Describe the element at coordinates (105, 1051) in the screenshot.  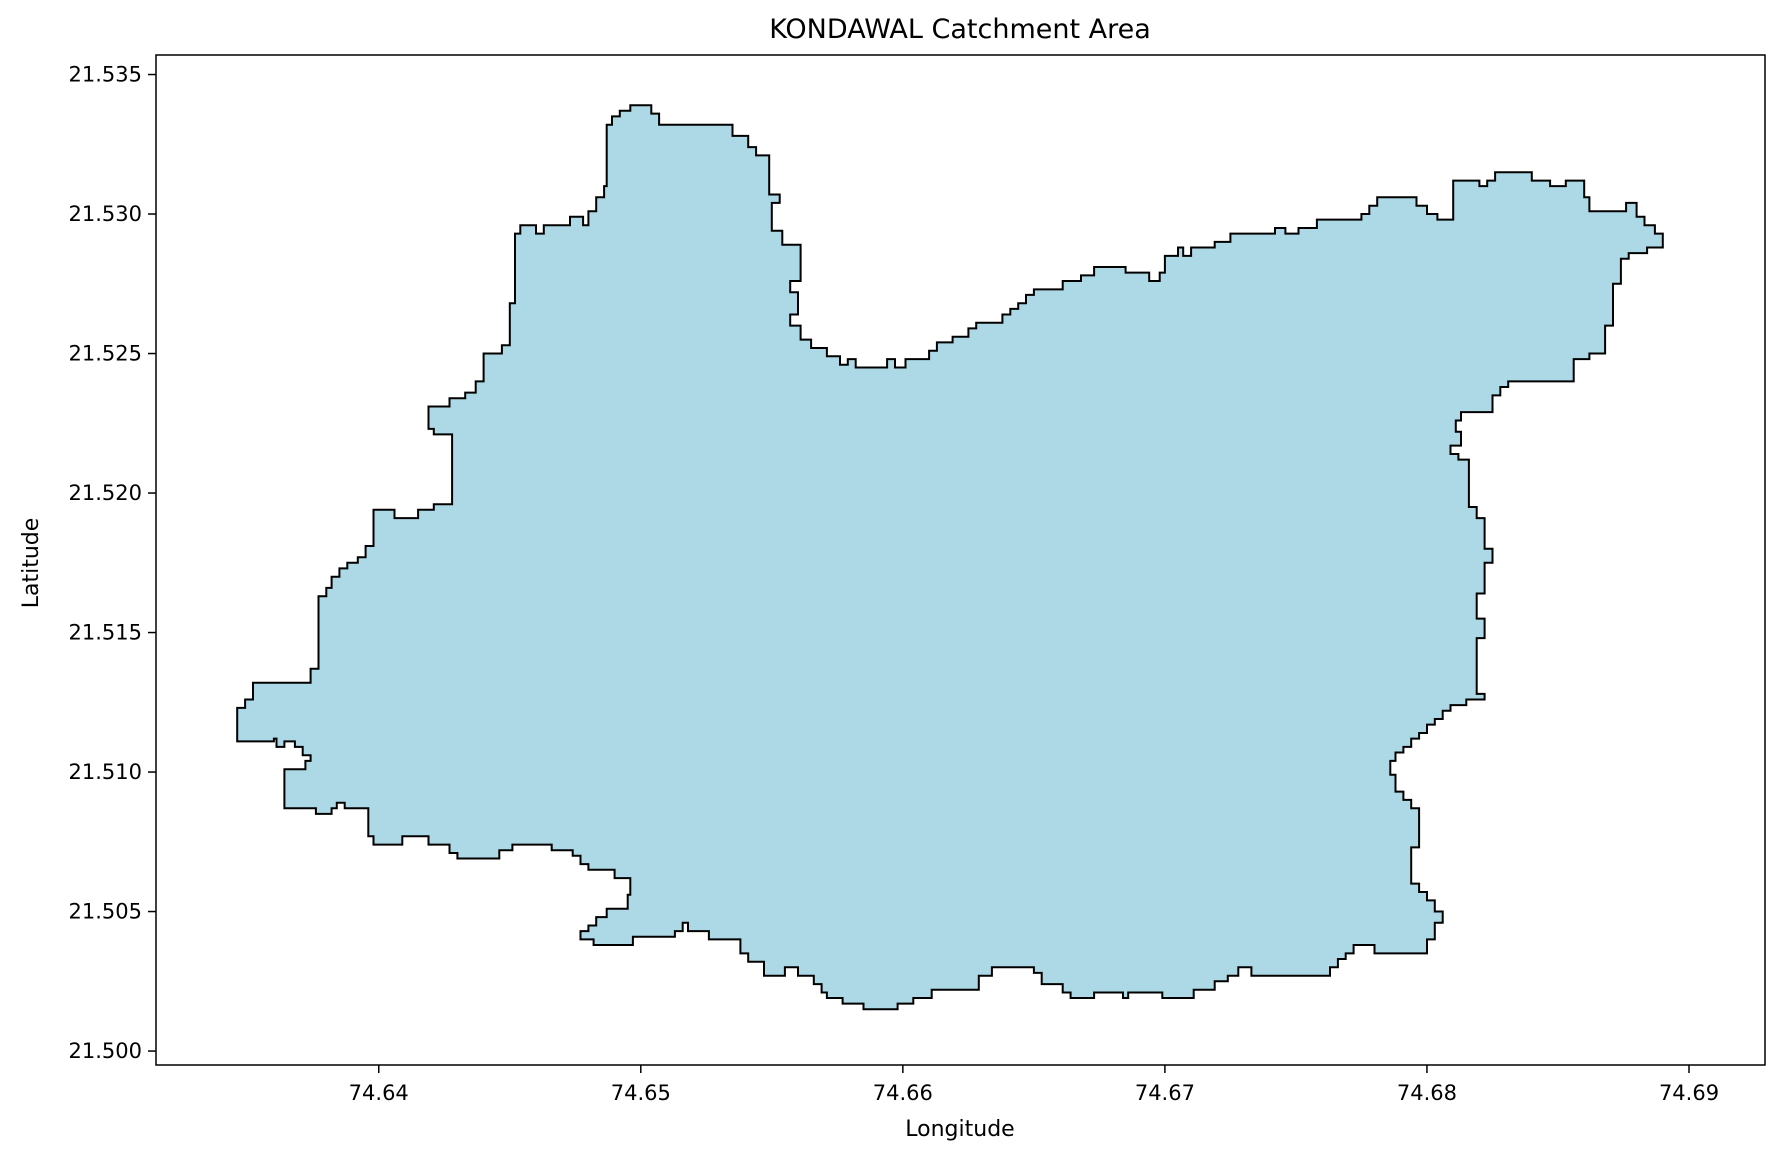
I see `y-tick-label: 21.500` at that location.